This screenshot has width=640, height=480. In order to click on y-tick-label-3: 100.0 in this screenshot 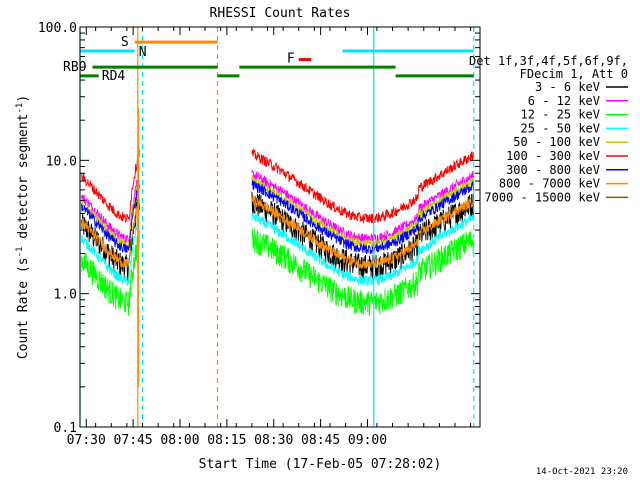, I will do `click(57, 28)`.